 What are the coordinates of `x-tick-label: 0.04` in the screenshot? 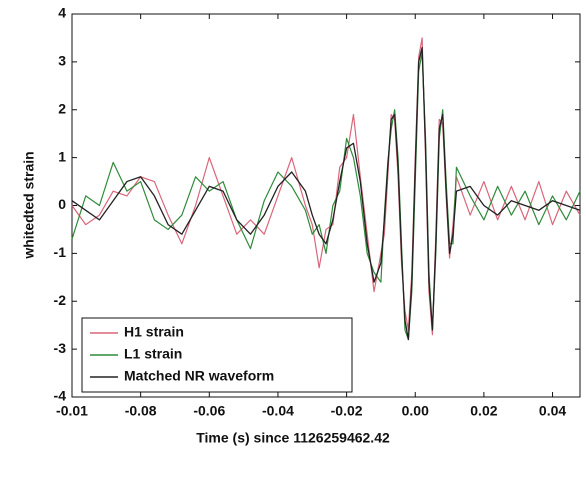 It's located at (552, 411).